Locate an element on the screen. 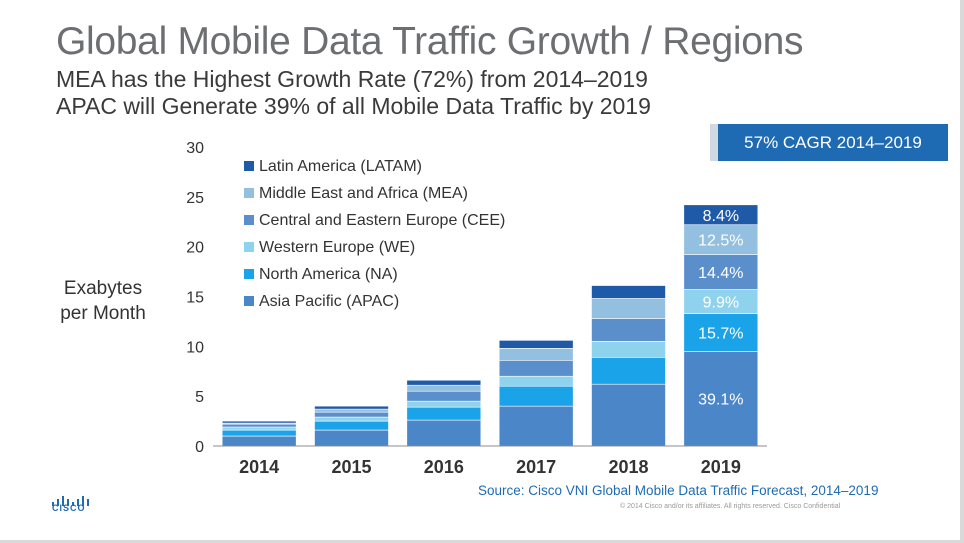 The width and height of the screenshot is (964, 543). bar-segment-we-2015 is located at coordinates (351, 419).